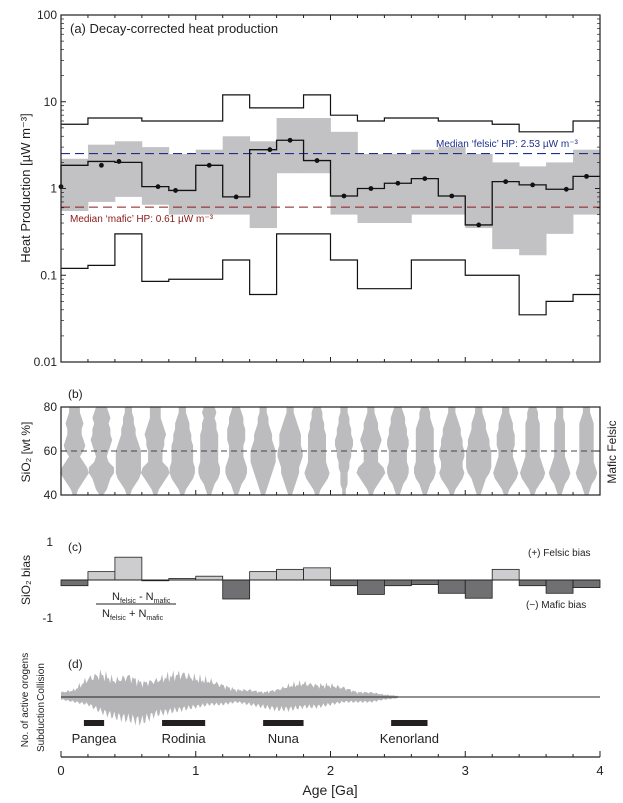 The image size is (623, 803). I want to click on median-step-line, so click(330, 182).